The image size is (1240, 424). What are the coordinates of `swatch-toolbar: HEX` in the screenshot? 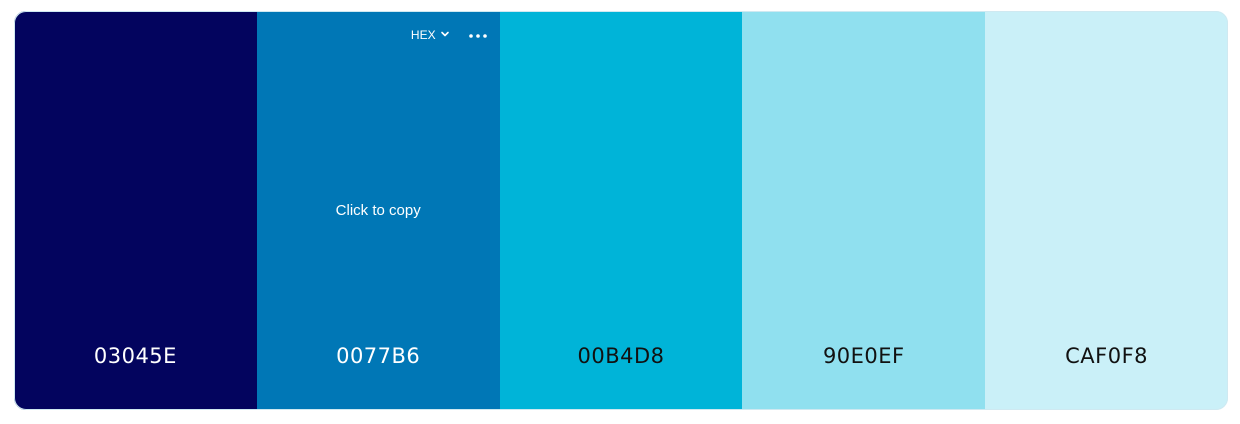 It's located at (449, 35).